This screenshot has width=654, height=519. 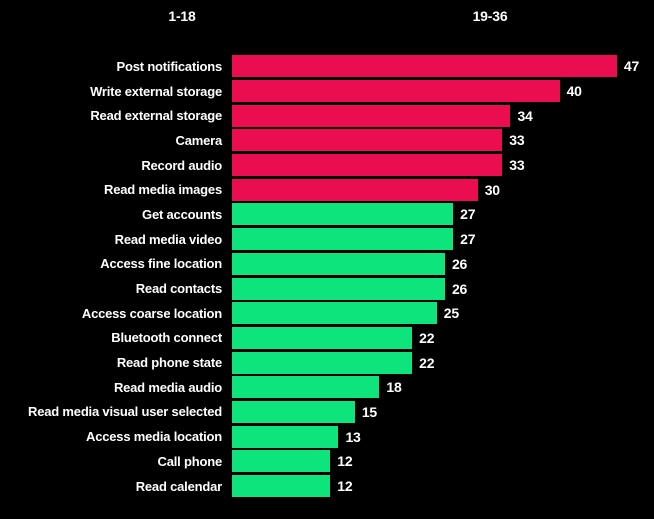 I want to click on bar-row: Read media visual user selected 15, so click(x=327, y=412).